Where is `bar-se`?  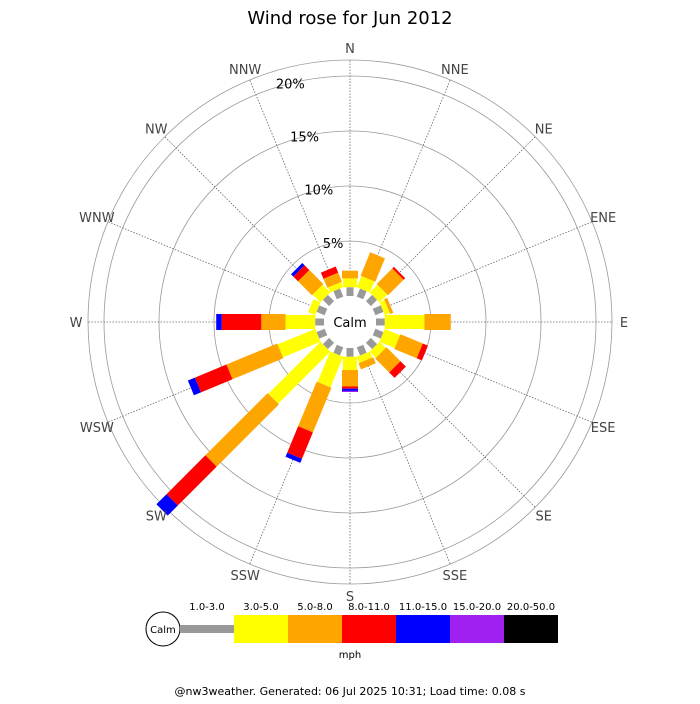
bar-se is located at coordinates (385, 357).